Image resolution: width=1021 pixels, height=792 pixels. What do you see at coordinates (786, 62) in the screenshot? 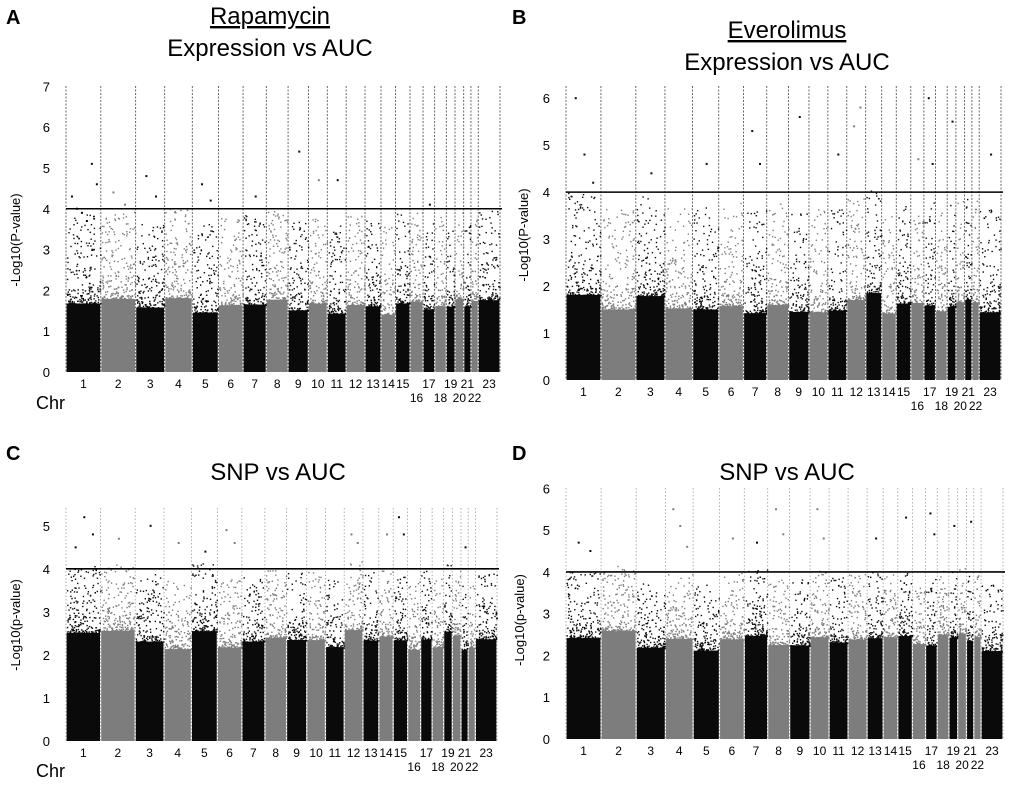
I see `chart-title-b: Expression vs AUC` at bounding box center [786, 62].